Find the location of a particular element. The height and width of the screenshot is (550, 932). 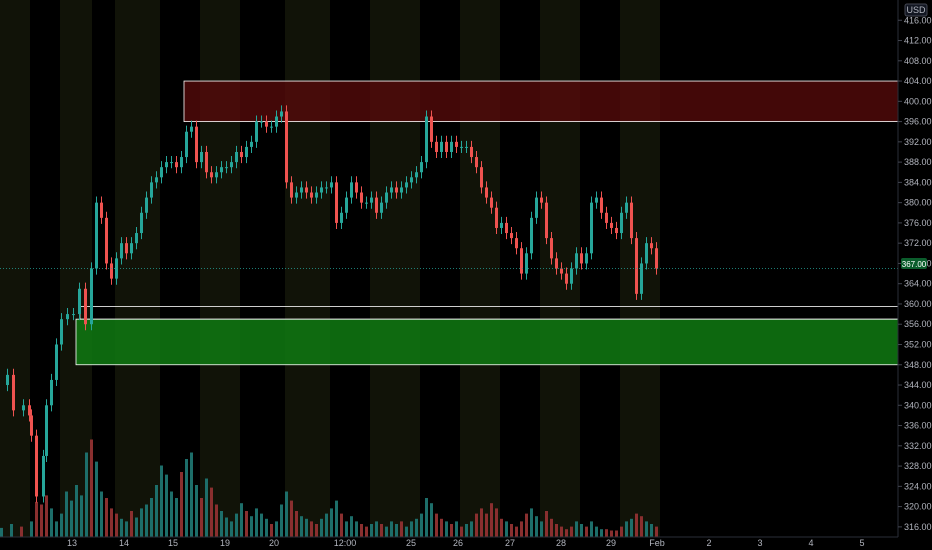

y-tick-label: 356.00 is located at coordinates (918, 324).